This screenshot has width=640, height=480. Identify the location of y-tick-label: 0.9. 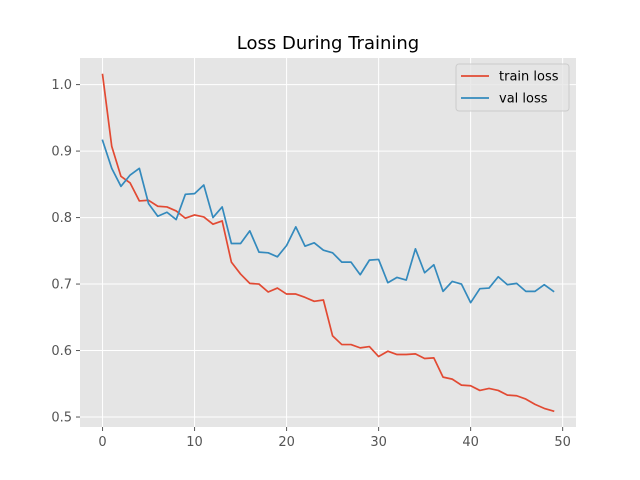
(61, 152).